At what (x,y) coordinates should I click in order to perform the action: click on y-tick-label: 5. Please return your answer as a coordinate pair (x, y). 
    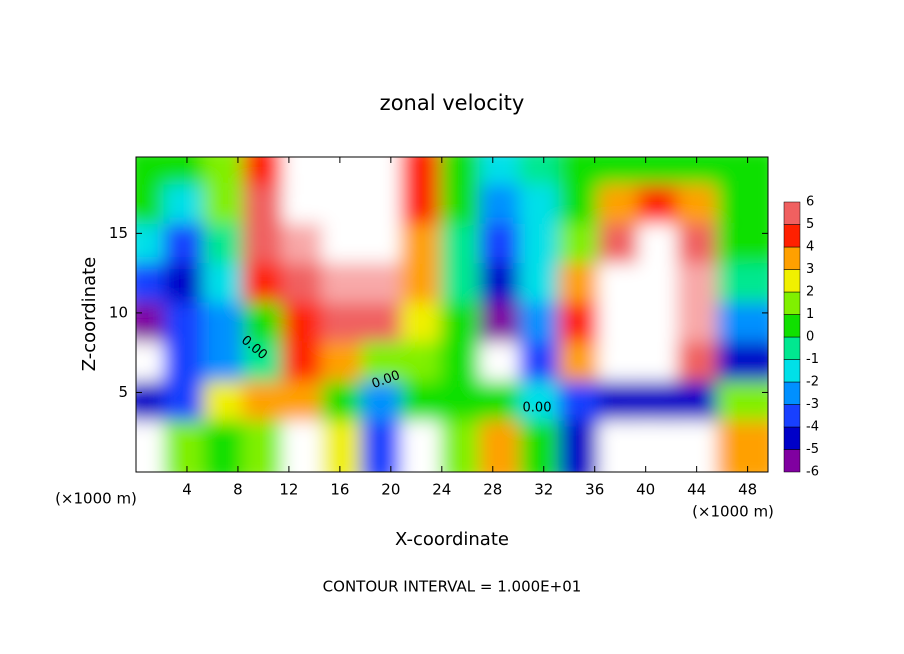
    Looking at the image, I should click on (123, 392).